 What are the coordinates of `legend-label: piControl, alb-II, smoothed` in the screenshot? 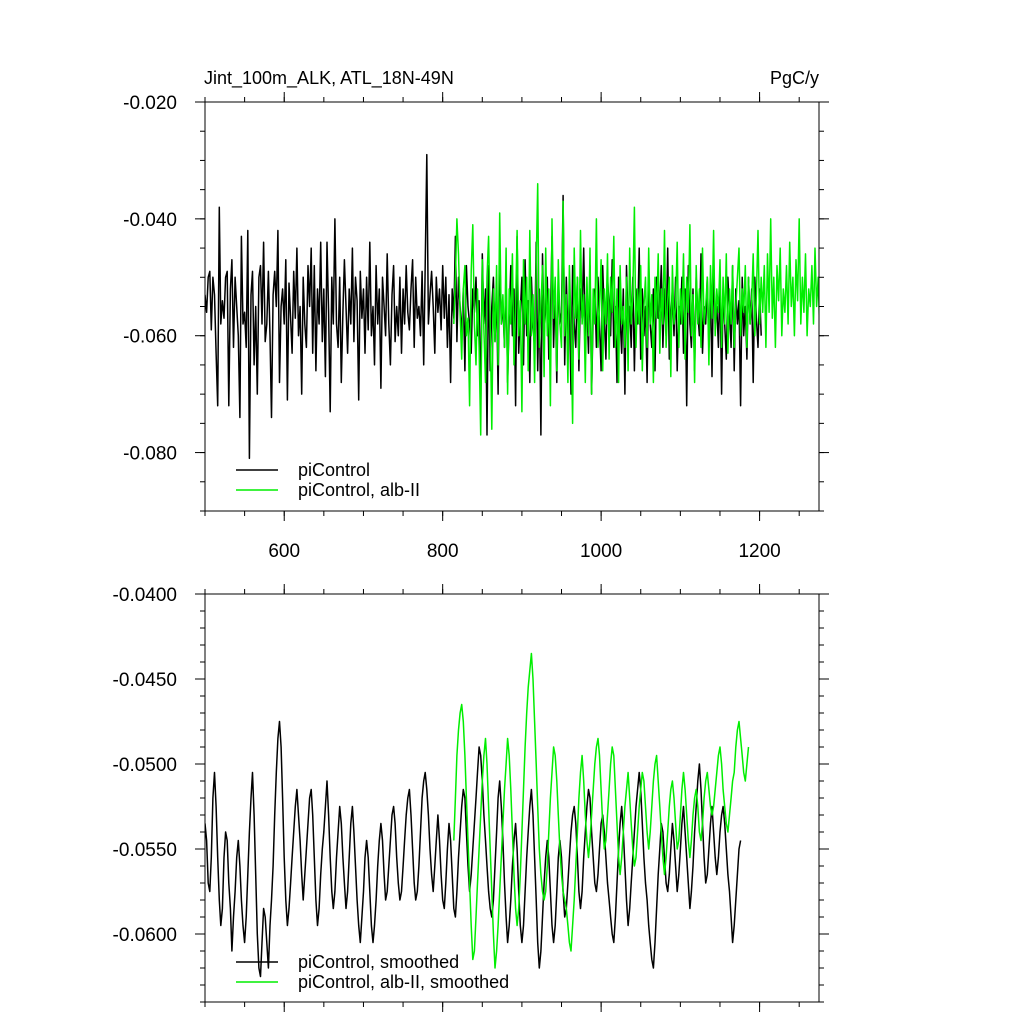 It's located at (403, 982).